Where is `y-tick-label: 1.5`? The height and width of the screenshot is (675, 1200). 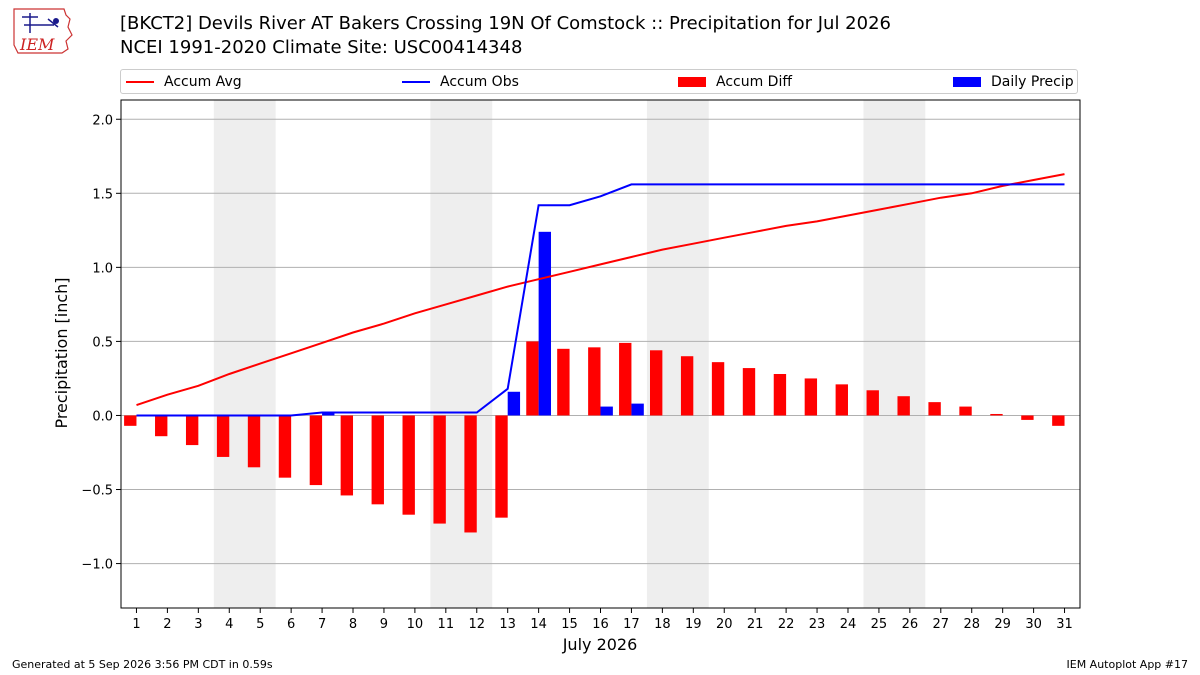 y-tick-label: 1.5 is located at coordinates (102, 194).